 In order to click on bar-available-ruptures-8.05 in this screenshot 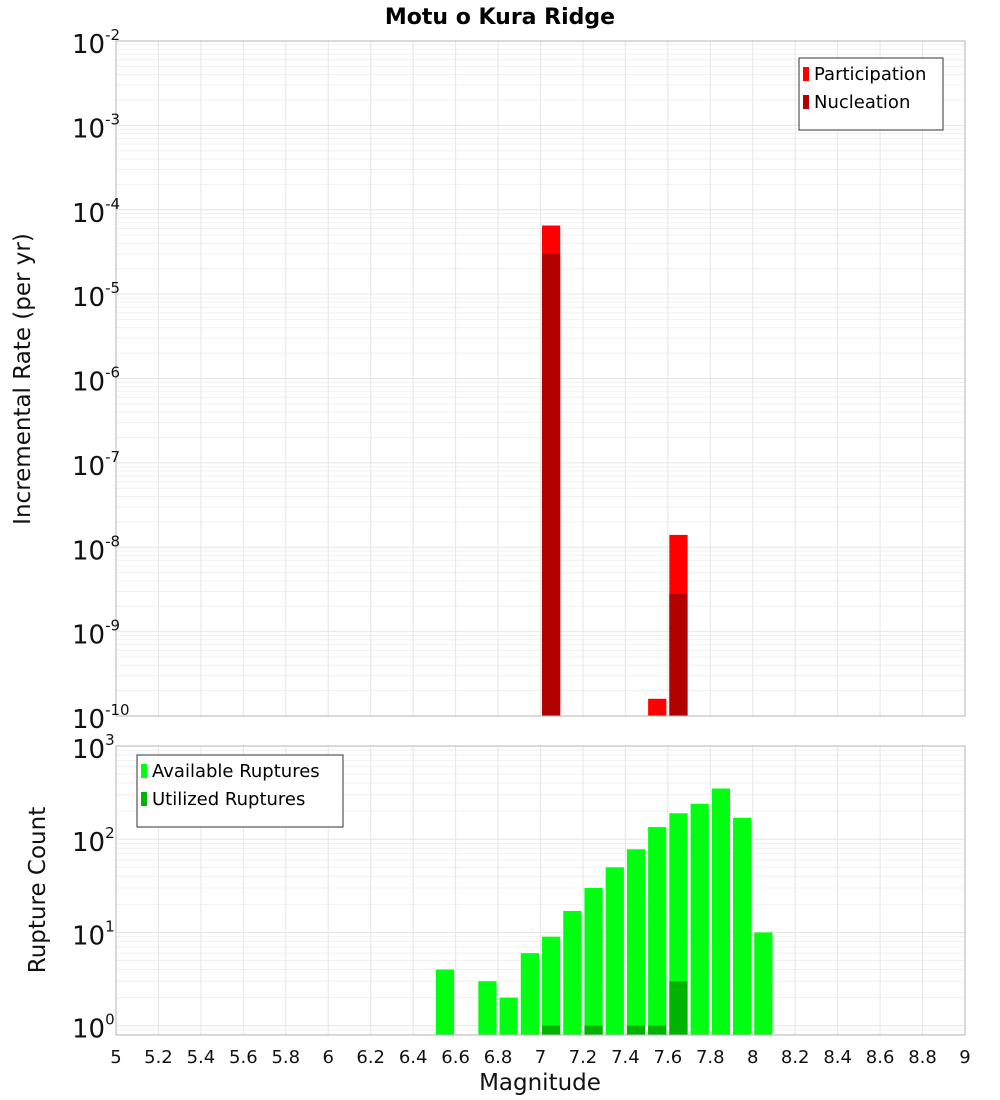, I will do `click(763, 983)`.